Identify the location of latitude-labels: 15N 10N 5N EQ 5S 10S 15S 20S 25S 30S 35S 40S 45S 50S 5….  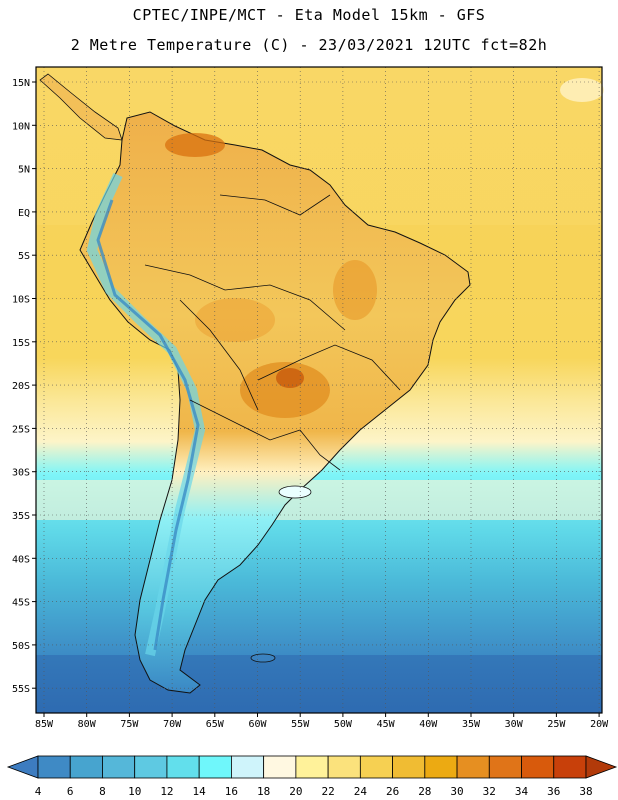
(24, 386).